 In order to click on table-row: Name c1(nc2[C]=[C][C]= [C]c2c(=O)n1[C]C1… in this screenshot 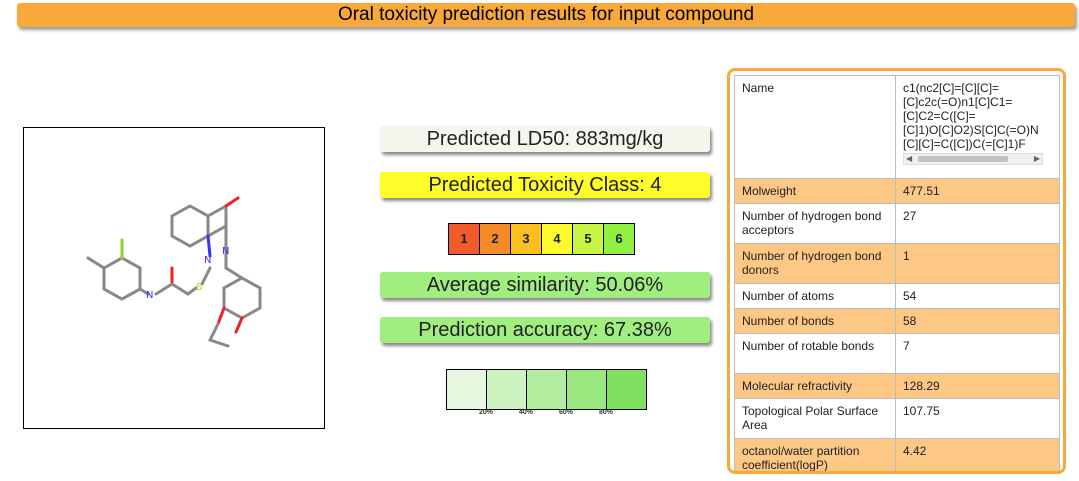, I will do `click(897, 127)`.